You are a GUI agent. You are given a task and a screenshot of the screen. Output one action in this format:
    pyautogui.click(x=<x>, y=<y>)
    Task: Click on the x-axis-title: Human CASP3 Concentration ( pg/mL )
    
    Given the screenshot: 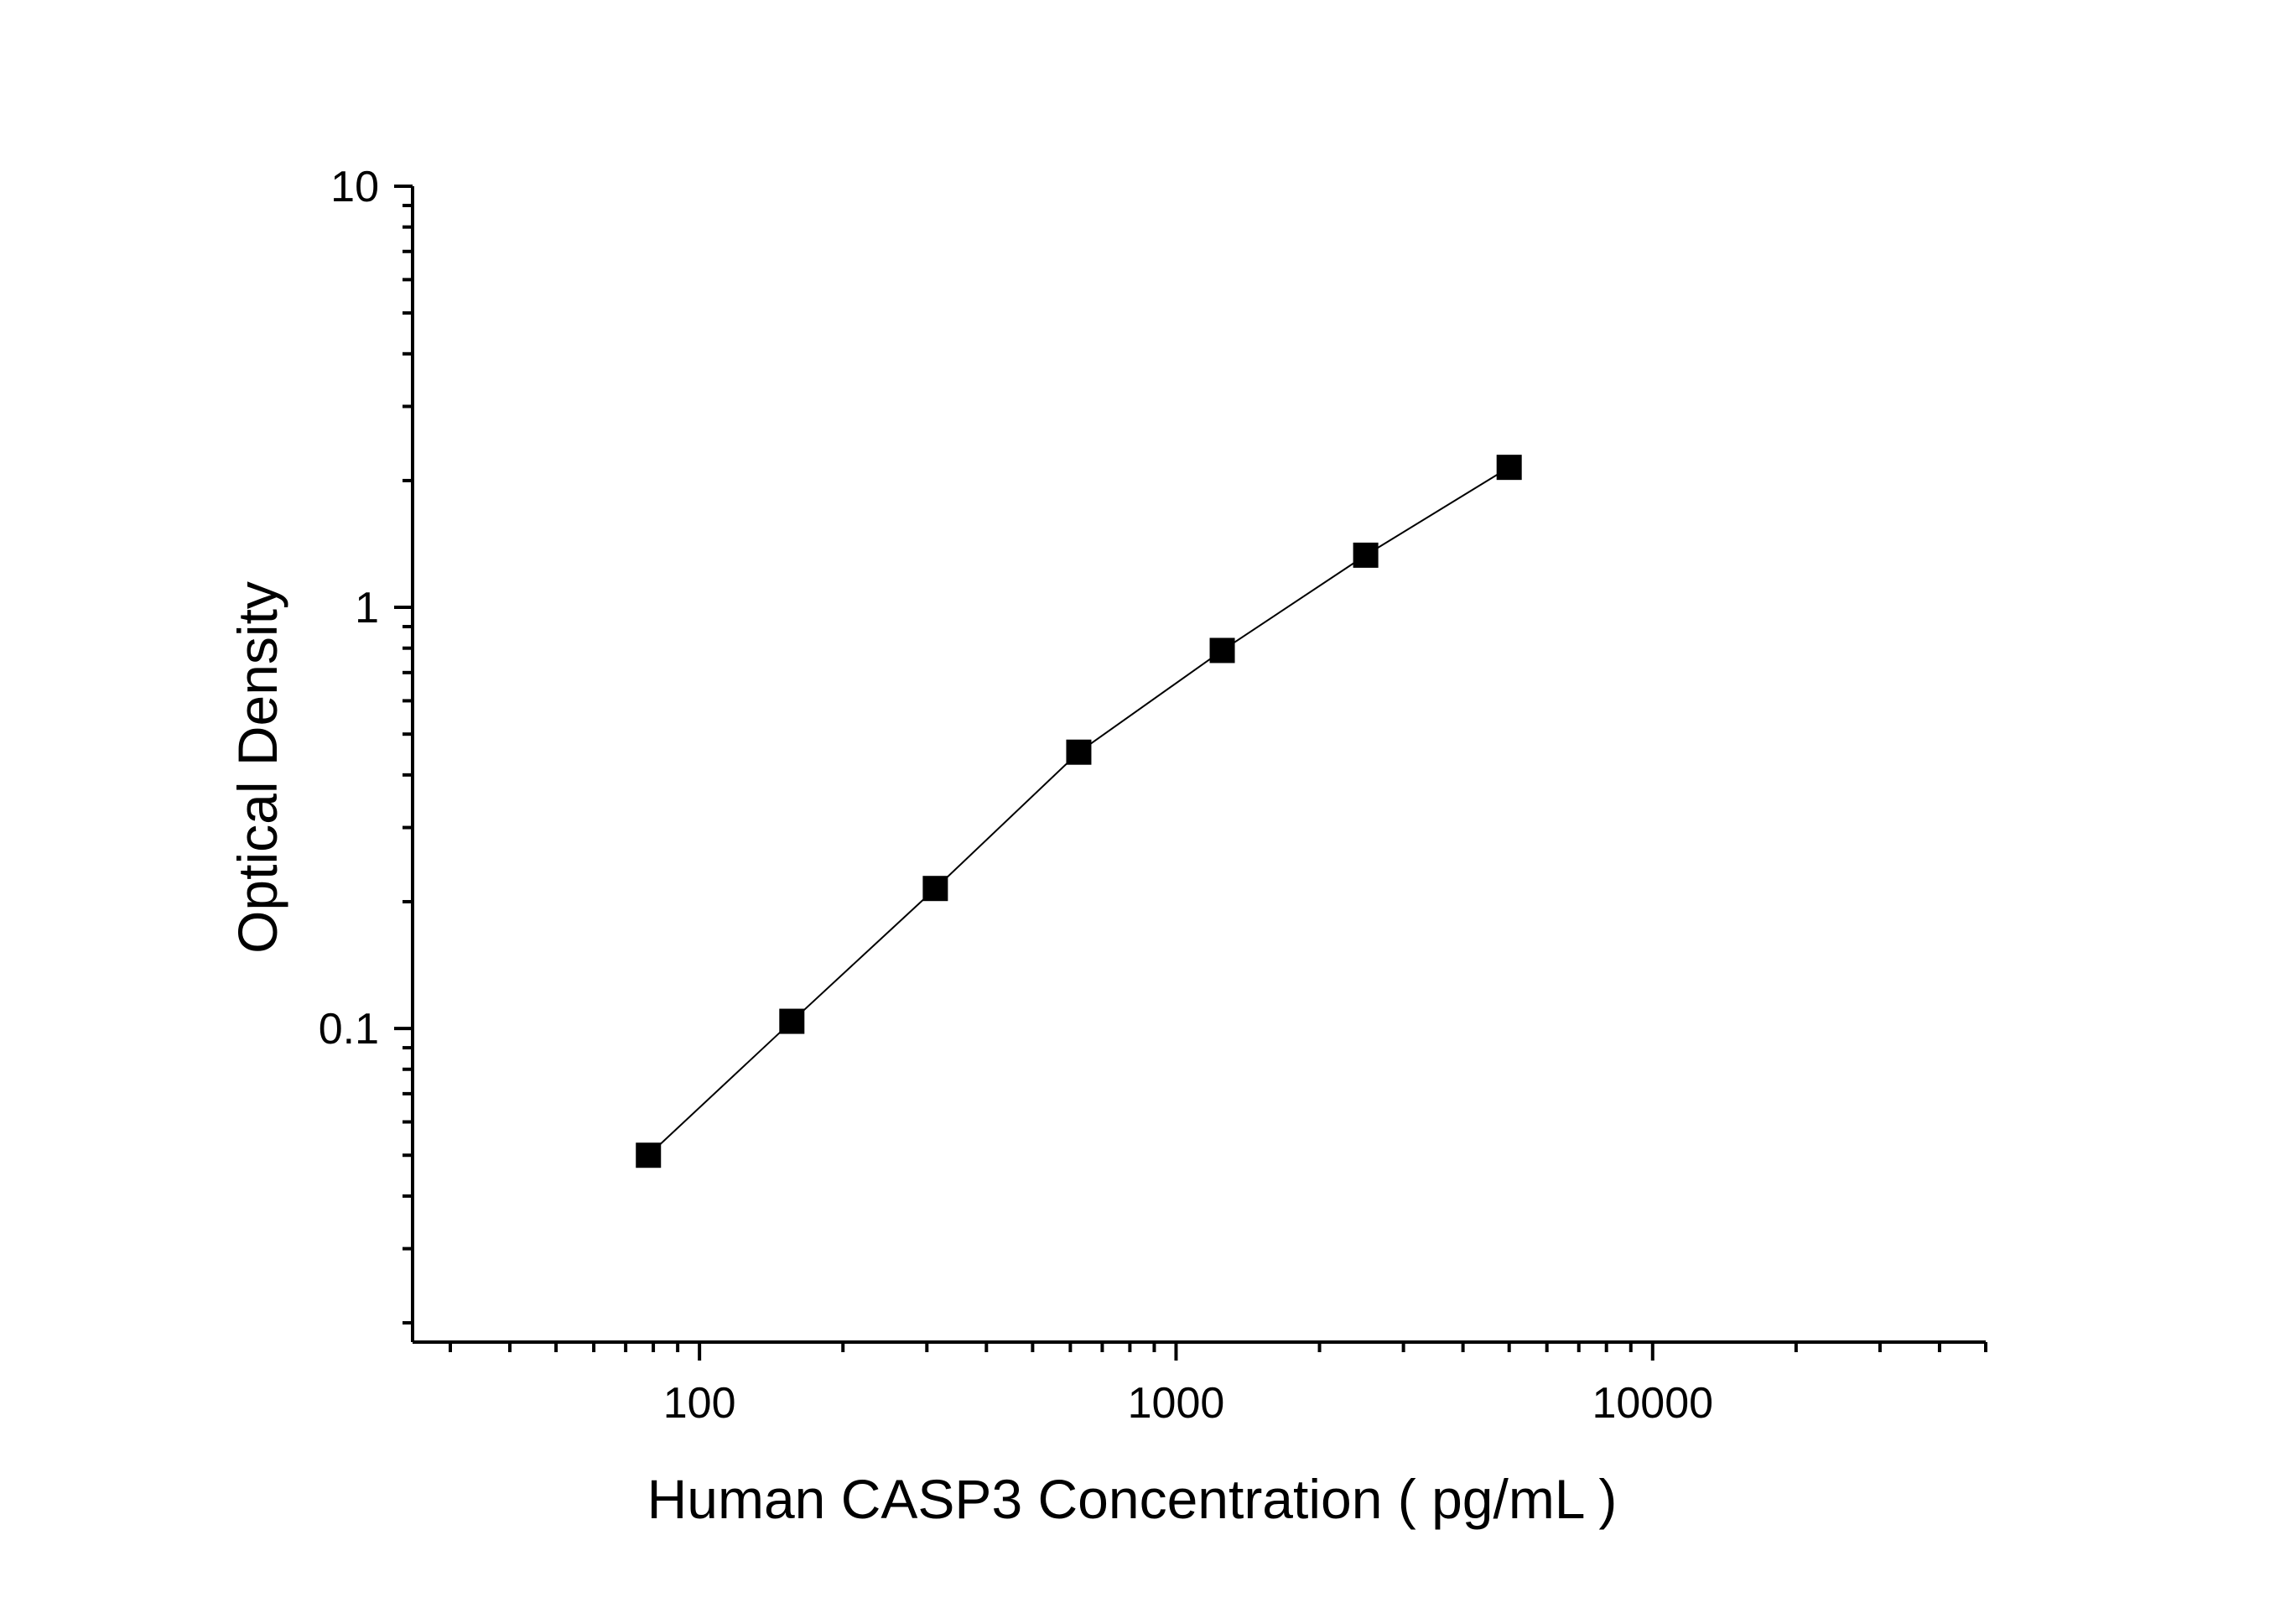 What is the action you would take?
    pyautogui.click(x=1132, y=1499)
    